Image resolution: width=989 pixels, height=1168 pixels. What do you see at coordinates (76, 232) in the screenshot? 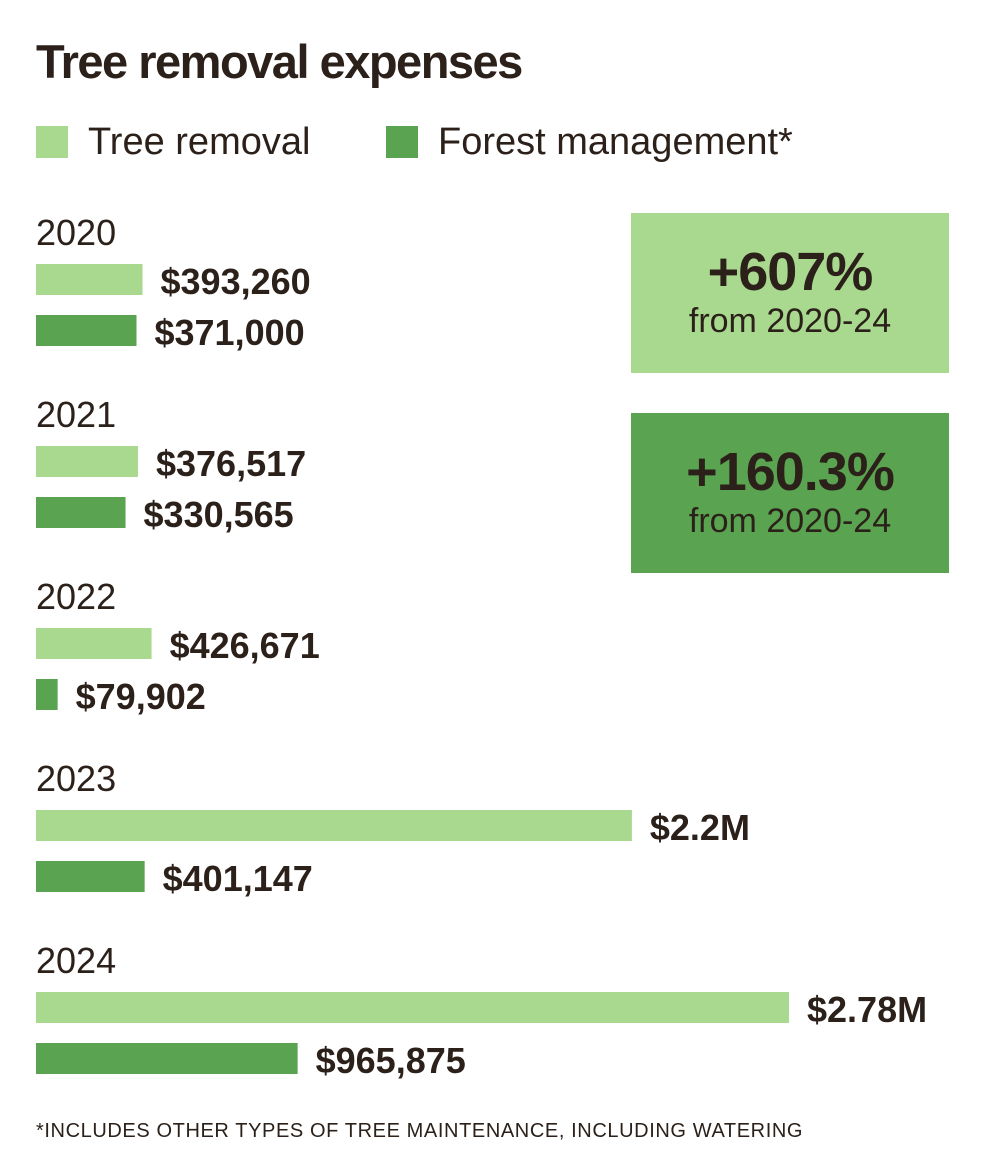
I see `year-label-2020: 2020` at bounding box center [76, 232].